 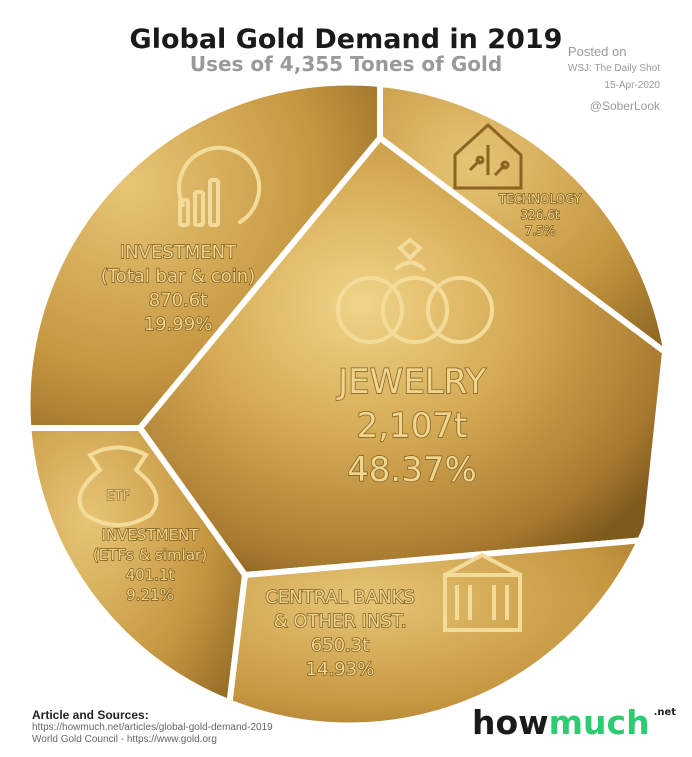 What do you see at coordinates (482, 592) in the screenshot?
I see `bank-icon` at bounding box center [482, 592].